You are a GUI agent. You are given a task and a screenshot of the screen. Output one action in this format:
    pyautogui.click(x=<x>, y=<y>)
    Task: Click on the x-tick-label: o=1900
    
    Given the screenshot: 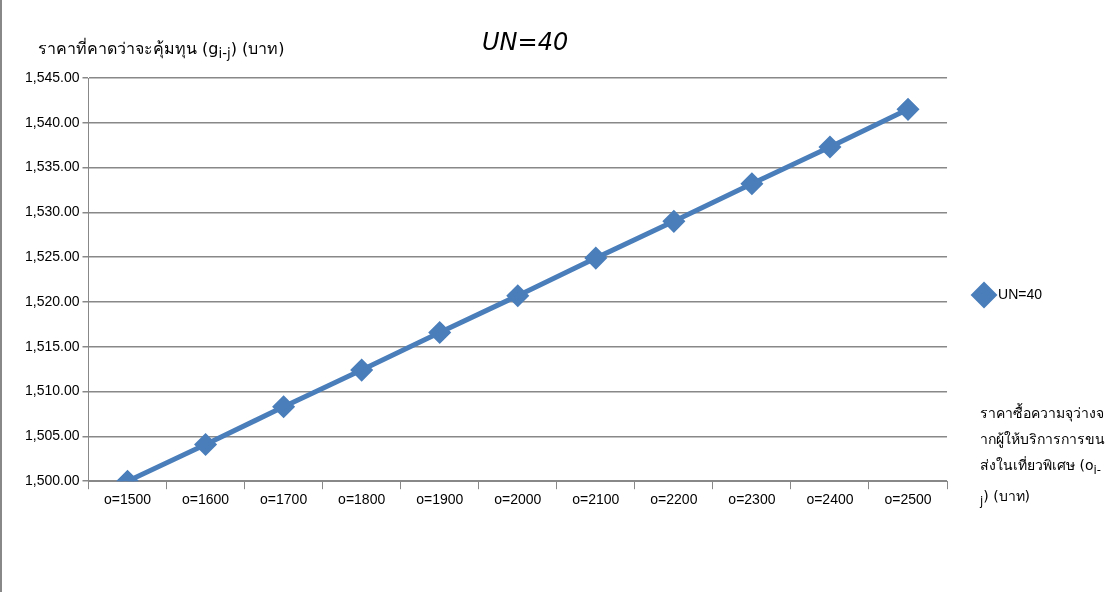 What is the action you would take?
    pyautogui.click(x=440, y=499)
    